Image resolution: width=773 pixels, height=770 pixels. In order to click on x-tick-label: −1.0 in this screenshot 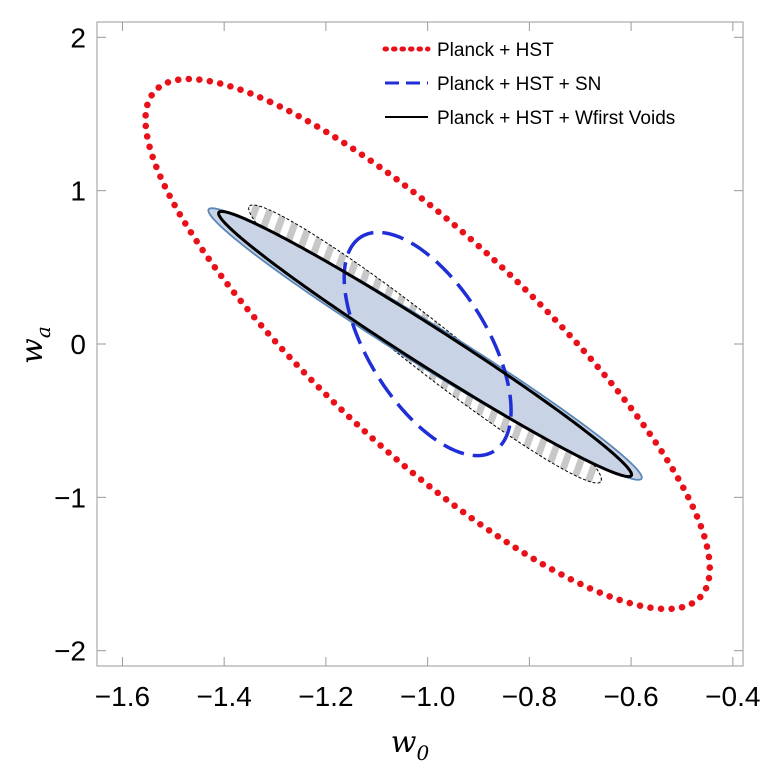, I will do `click(427, 696)`.